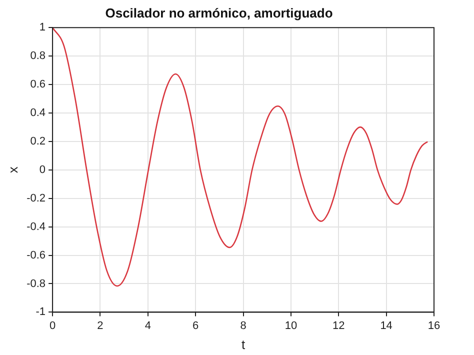 This screenshot has height=355, width=474. What do you see at coordinates (100, 326) in the screenshot?
I see `x-tick-label: 2` at bounding box center [100, 326].